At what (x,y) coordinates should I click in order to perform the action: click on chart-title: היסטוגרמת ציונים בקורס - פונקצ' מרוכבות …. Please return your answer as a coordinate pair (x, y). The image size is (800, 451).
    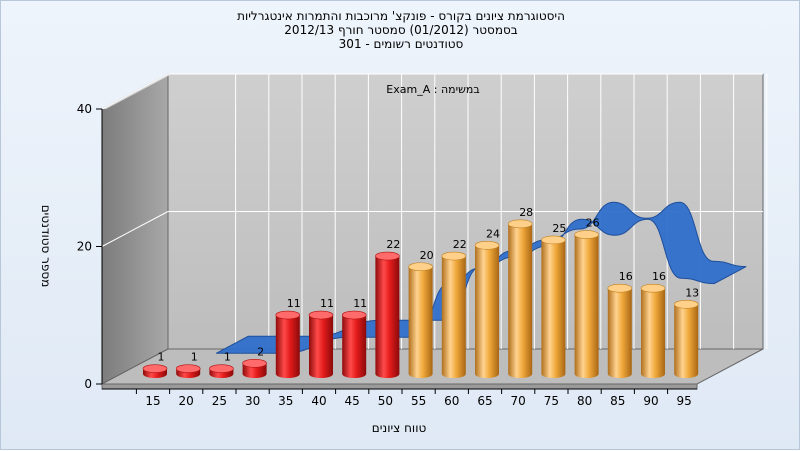
    Looking at the image, I should click on (400, 30).